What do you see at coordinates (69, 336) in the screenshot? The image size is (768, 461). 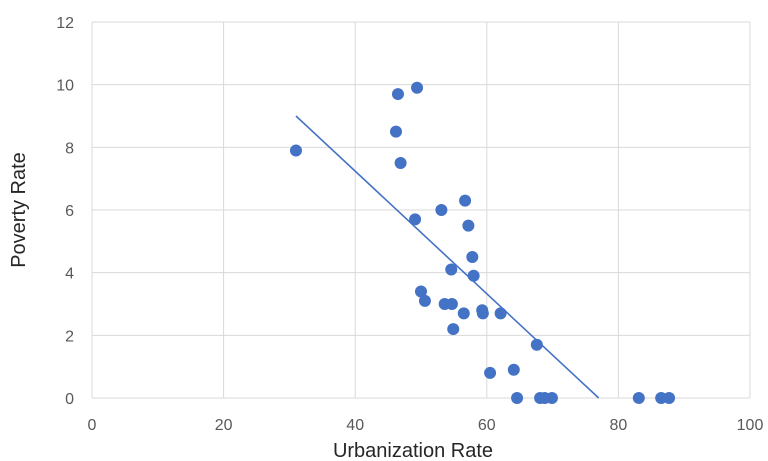 I see `y-tick-label: 2` at bounding box center [69, 336].